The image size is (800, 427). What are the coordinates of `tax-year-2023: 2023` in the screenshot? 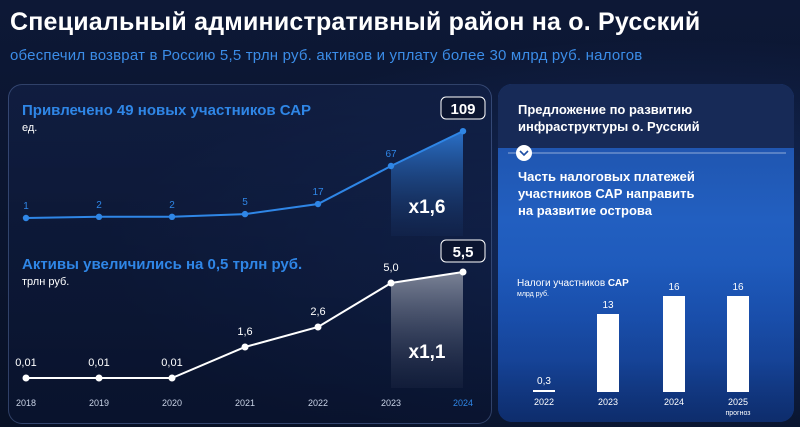 It's located at (608, 402).